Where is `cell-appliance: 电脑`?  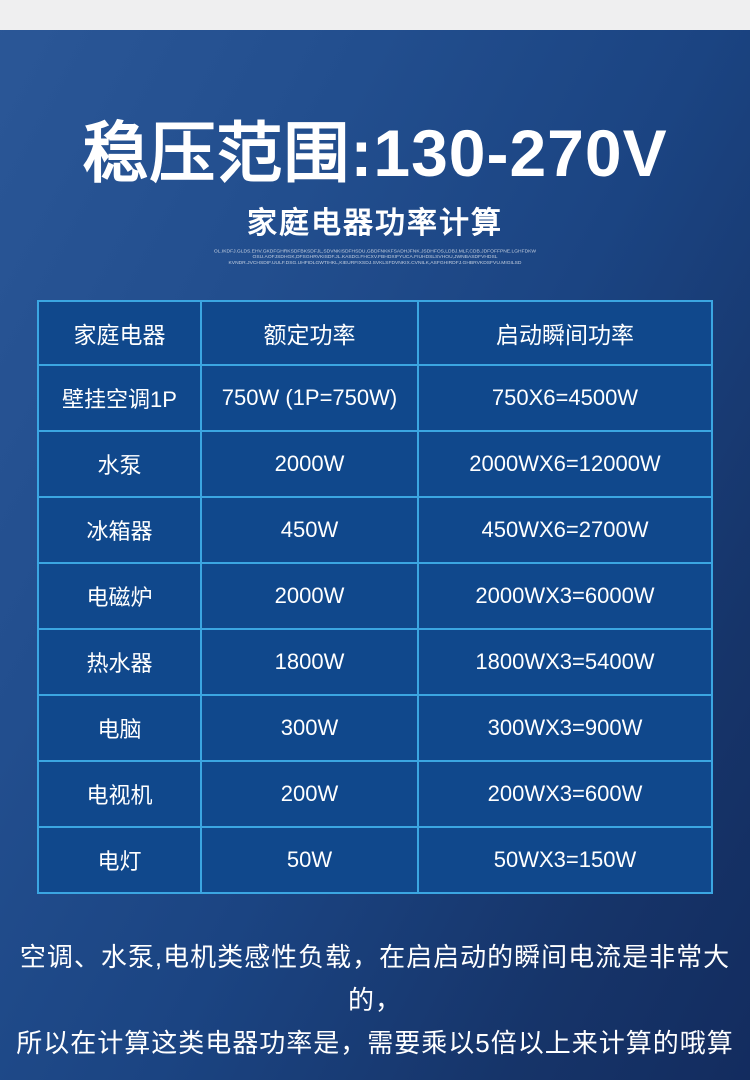 cell-appliance: 电脑 is located at coordinates (119, 728).